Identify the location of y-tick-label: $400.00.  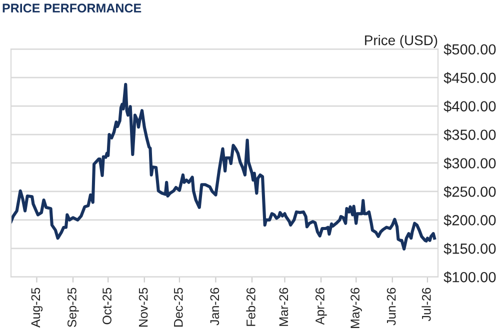
(470, 106).